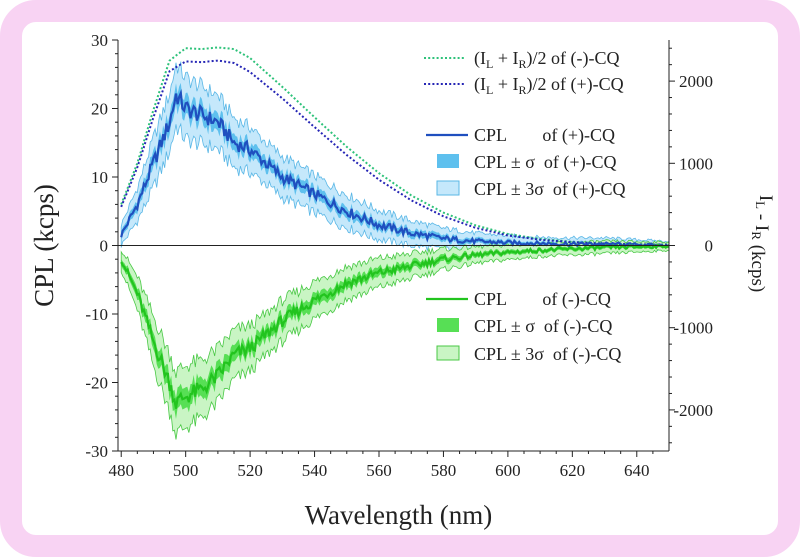 The width and height of the screenshot is (800, 557). I want to click on yl-tick-label--10: -10, so click(96, 314).